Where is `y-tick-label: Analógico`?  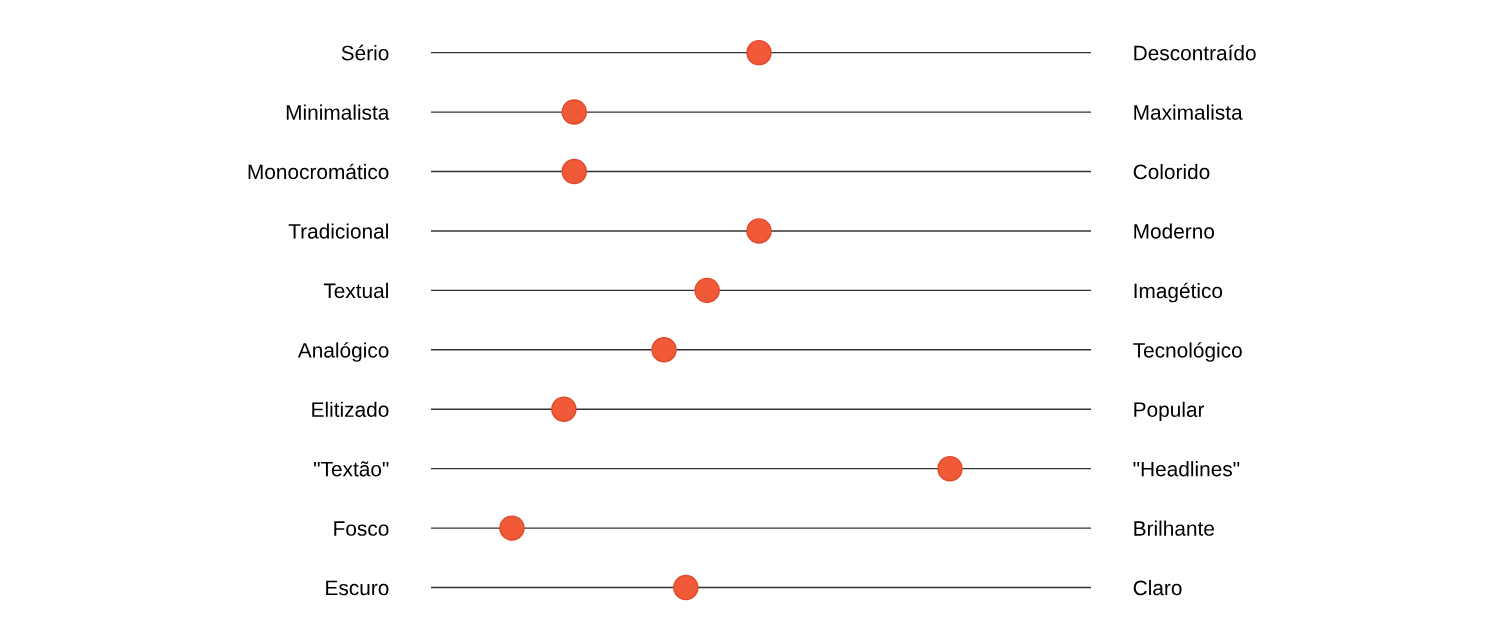 y-tick-label: Analógico is located at coordinates (343, 352).